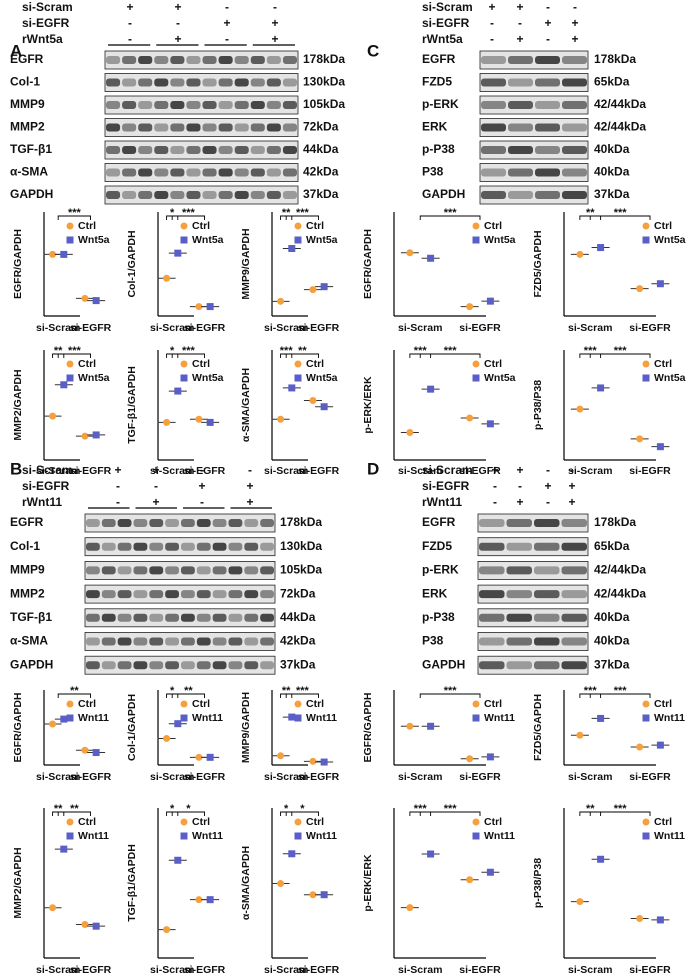 The image size is (695, 979). I want to click on band-size: 178kDa, so click(324, 59).